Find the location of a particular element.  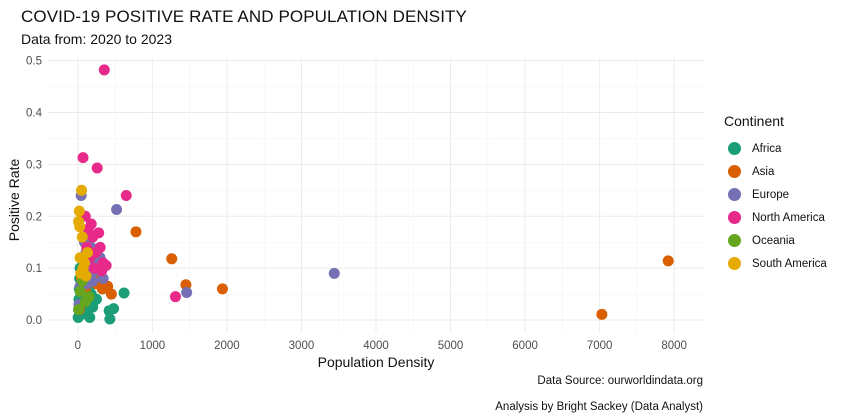

x-tick-label: 3000 is located at coordinates (302, 346).